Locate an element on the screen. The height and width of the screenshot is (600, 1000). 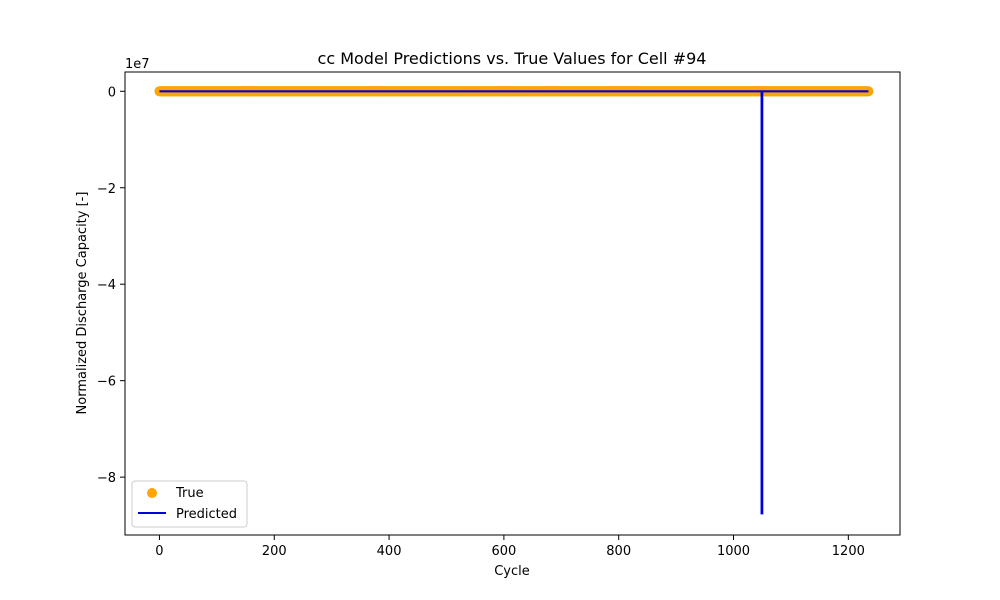
y-tick-label: 0 is located at coordinates (112, 92).